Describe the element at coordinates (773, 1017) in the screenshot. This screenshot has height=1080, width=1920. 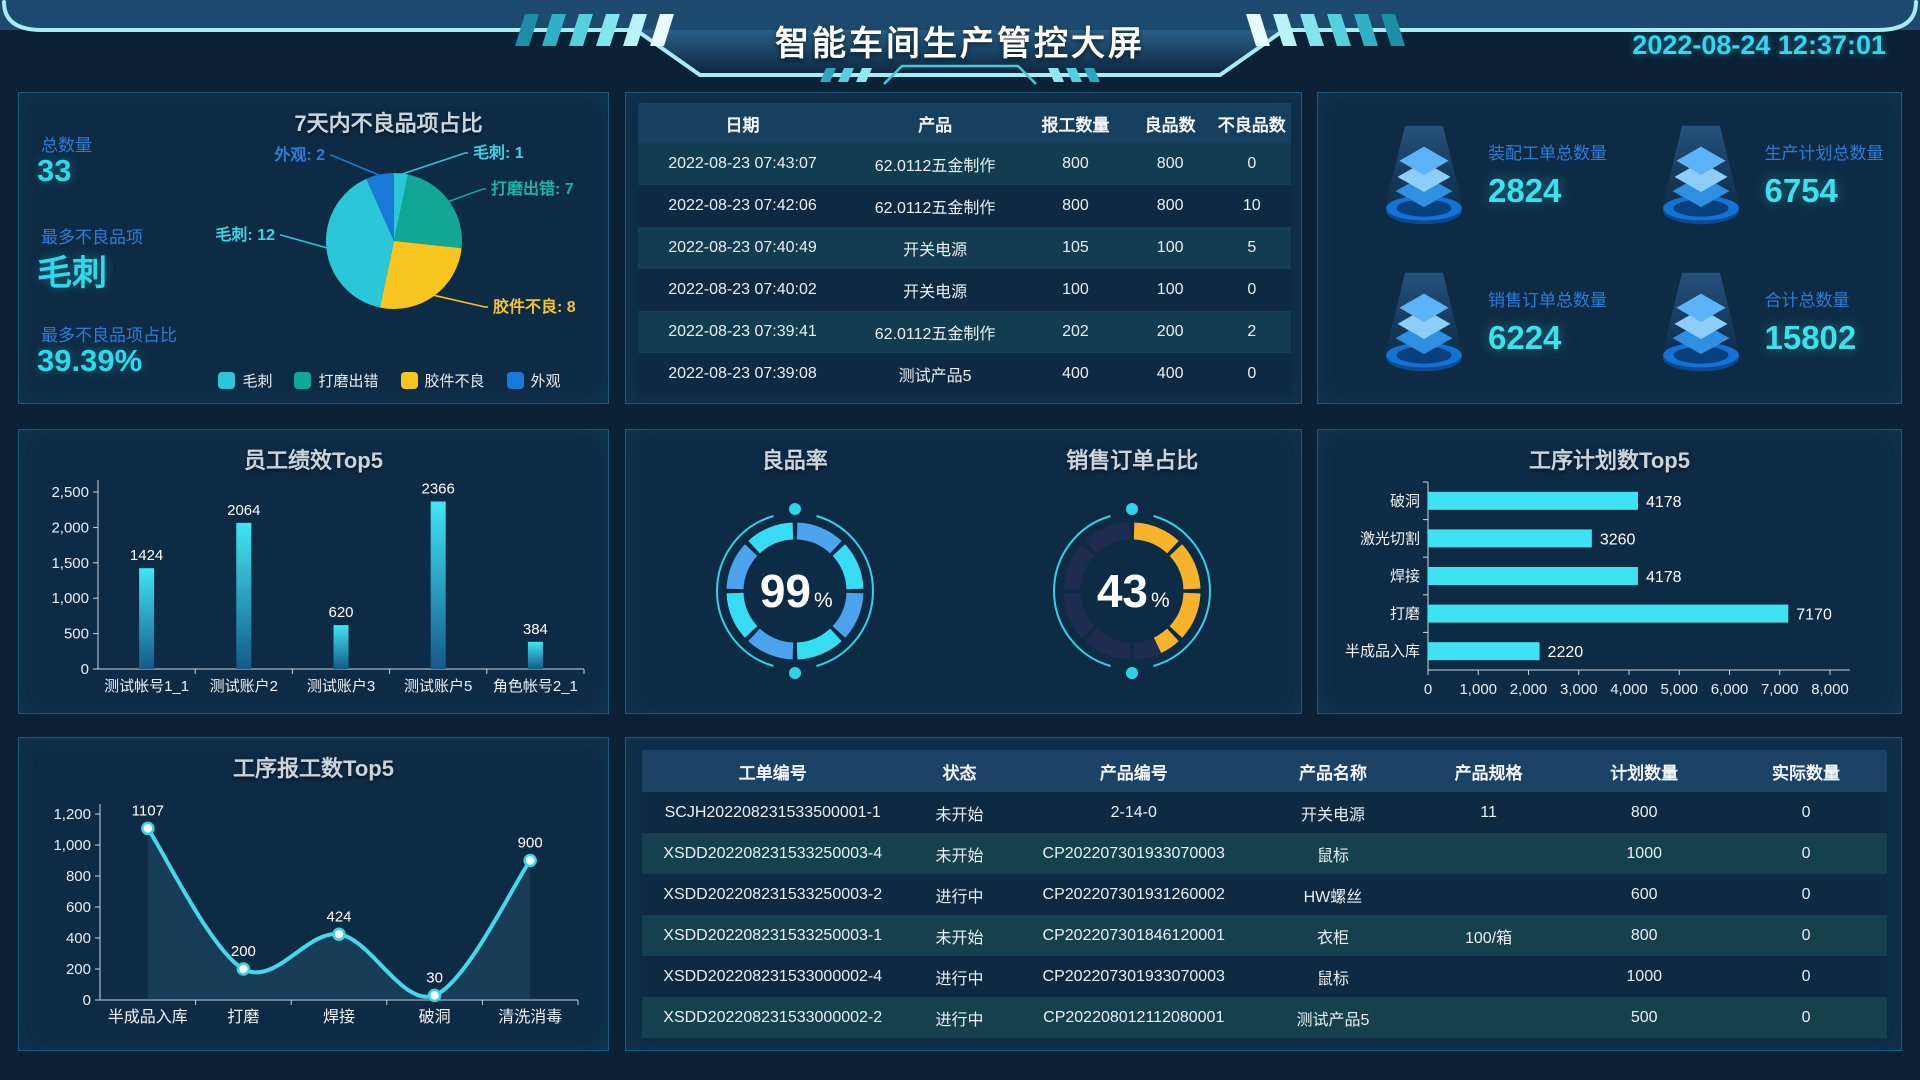
I see `table-cell: XSDD202208231533000002-2` at that location.